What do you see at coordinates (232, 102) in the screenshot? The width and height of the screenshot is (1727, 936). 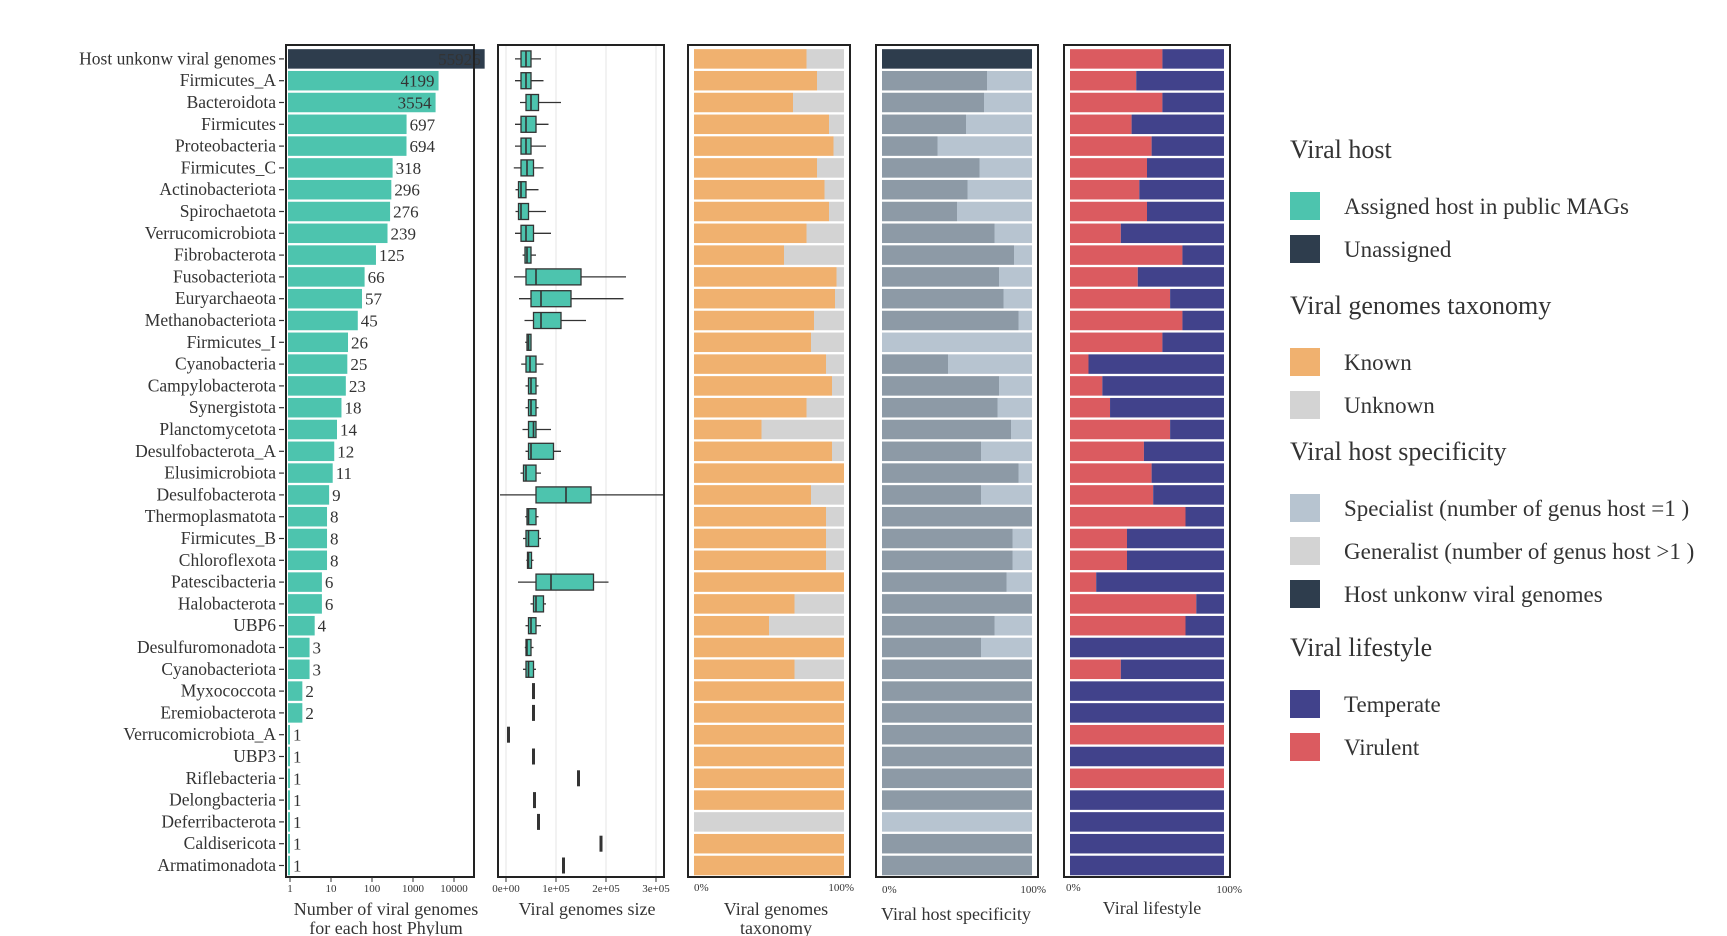 I see `phylum-label: Bacteroidota` at bounding box center [232, 102].